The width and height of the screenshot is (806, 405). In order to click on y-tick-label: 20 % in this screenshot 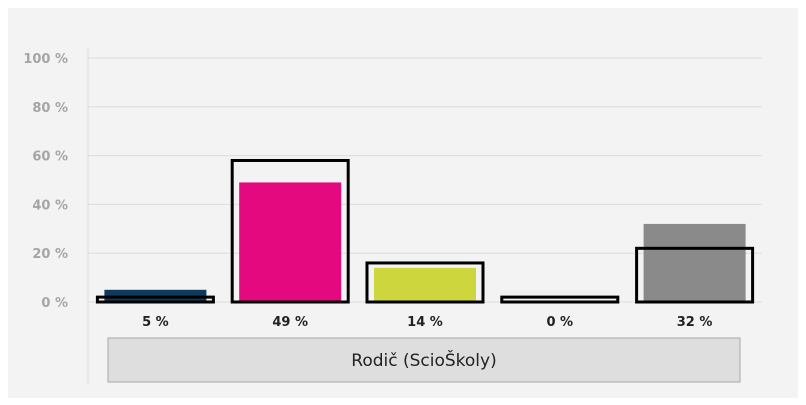, I will do `click(50, 254)`.